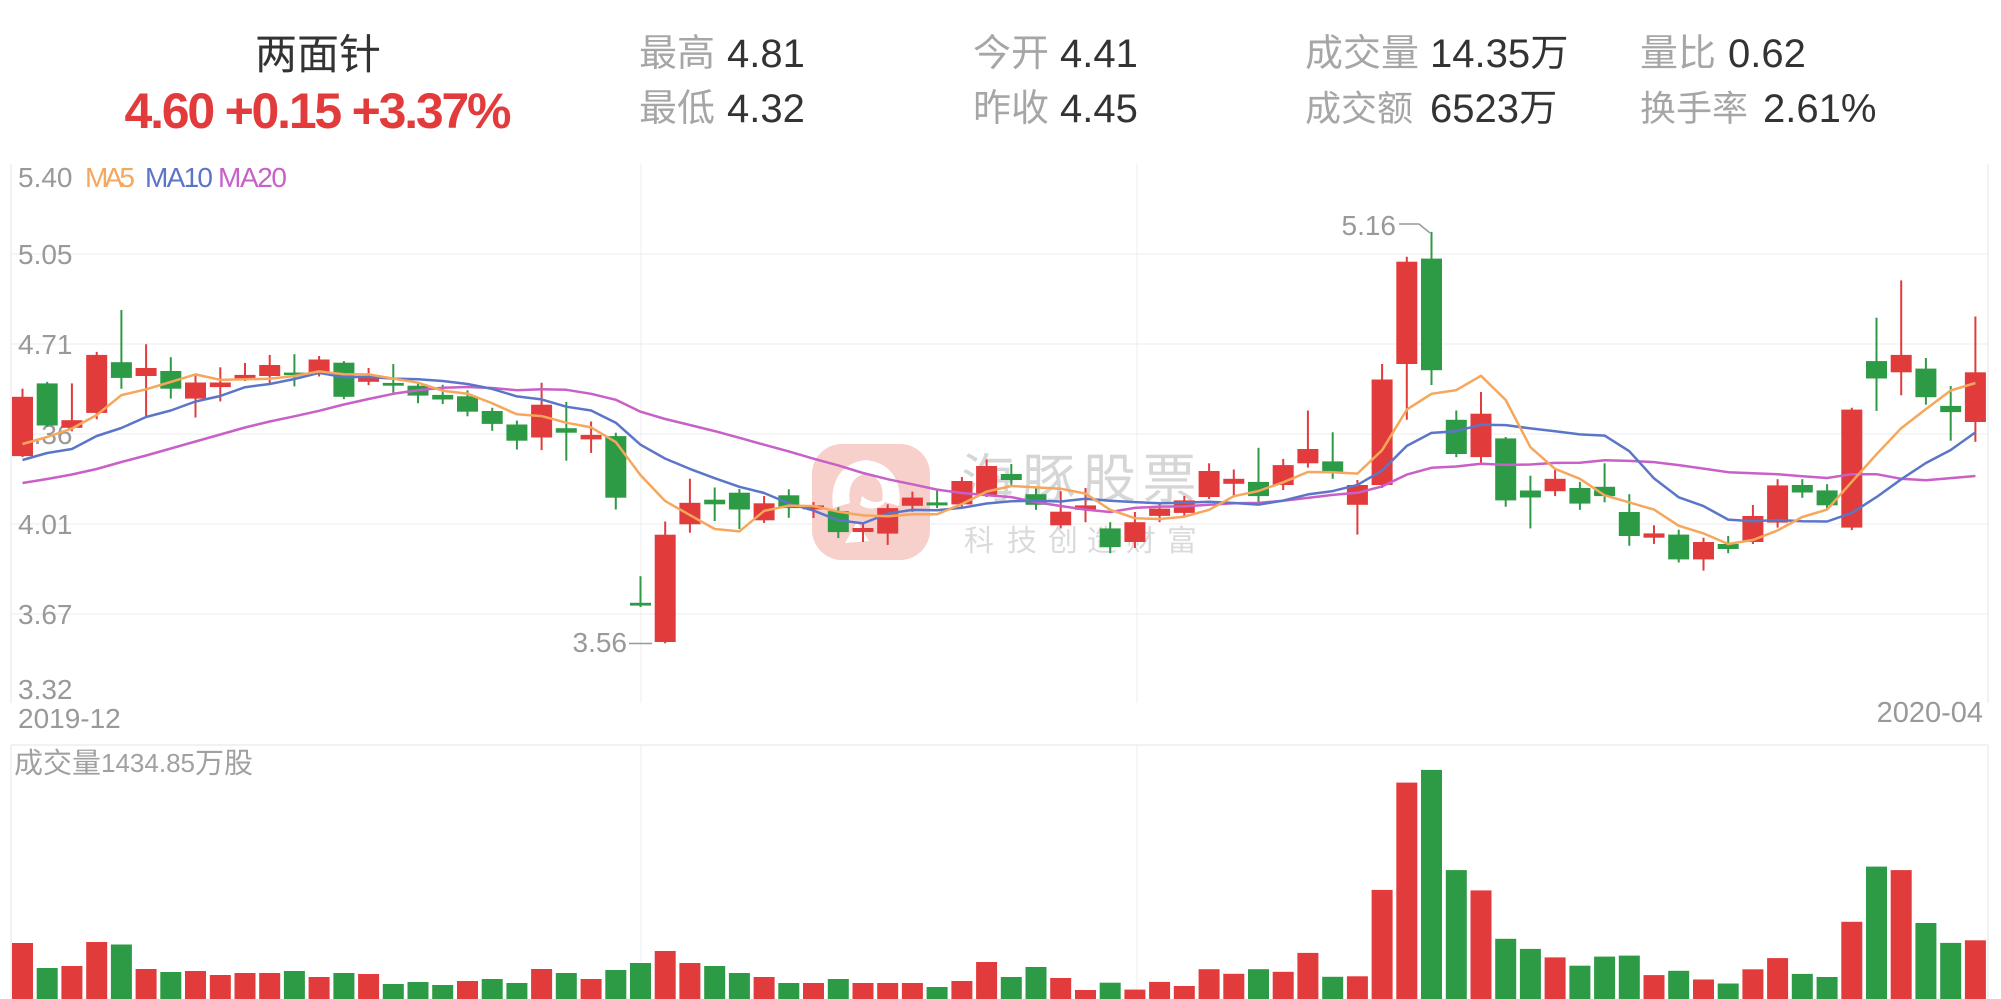 The image size is (2001, 999). I want to click on svg-text: 4.60 +0.15 +3.37%, so click(318, 111).